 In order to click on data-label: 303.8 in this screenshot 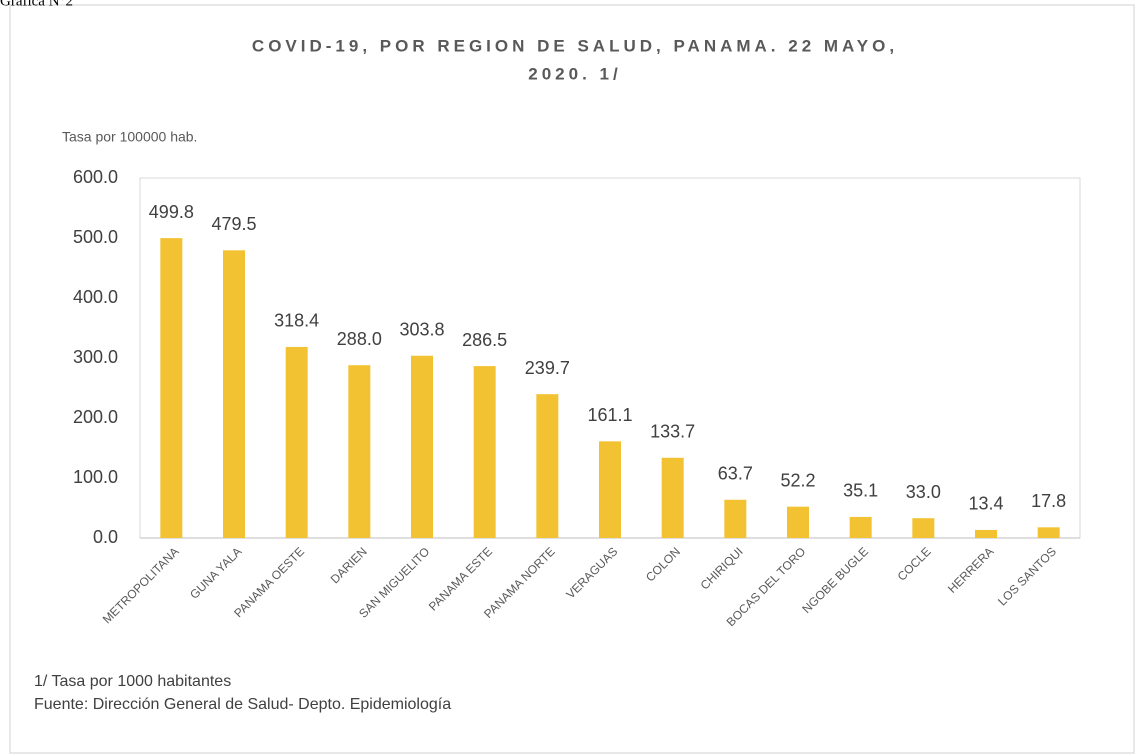, I will do `click(421, 329)`.